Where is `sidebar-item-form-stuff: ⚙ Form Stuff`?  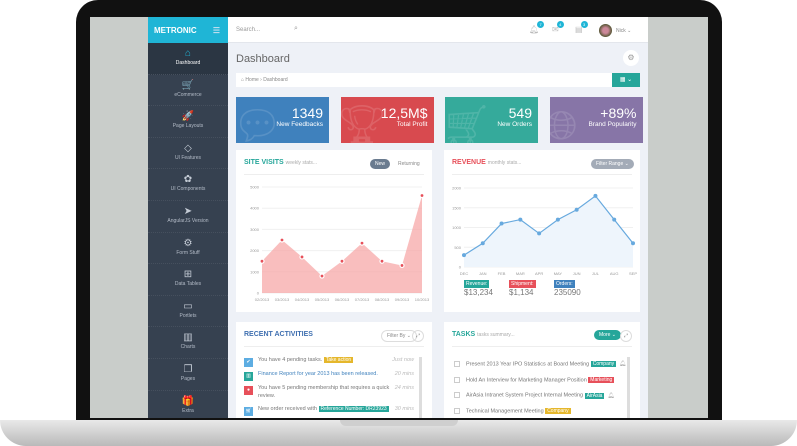
sidebar-item-form-stuff: ⚙ Form Stuff is located at coordinates (188, 249).